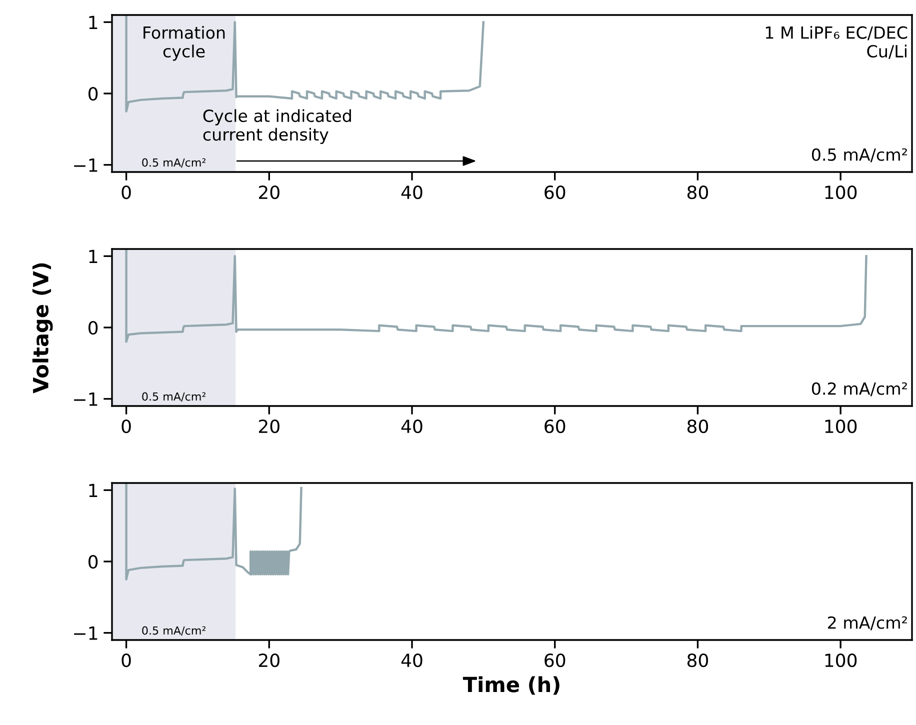 This screenshot has width=916, height=725. What do you see at coordinates (867, 623) in the screenshot?
I see `annotation: 2 mA/cm²` at bounding box center [867, 623].